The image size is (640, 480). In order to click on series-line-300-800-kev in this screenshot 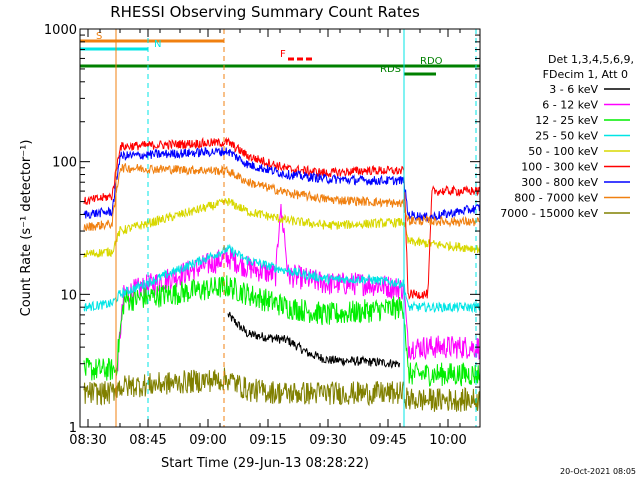, I will do `click(281, 184)`.